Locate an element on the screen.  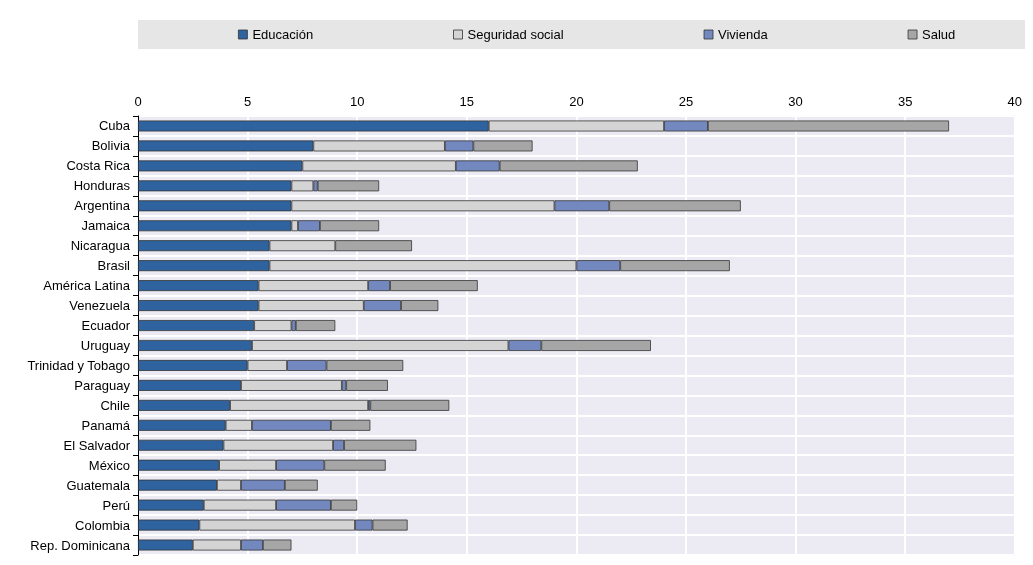
y-tick-label: Uruguay is located at coordinates (105, 345).